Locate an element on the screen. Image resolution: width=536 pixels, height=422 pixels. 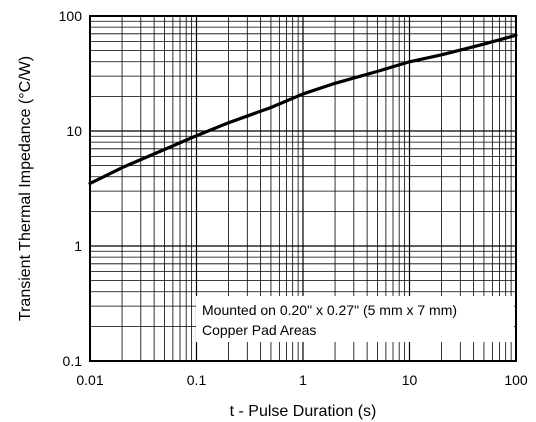
annotation-line: Mounted on 0.20" x 0.27" (5 mm x 7 mm) is located at coordinates (329, 310).